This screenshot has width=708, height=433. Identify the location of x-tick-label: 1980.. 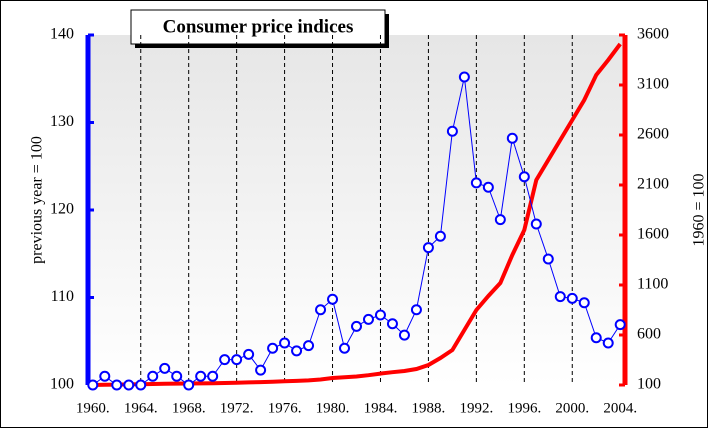
(333, 408).